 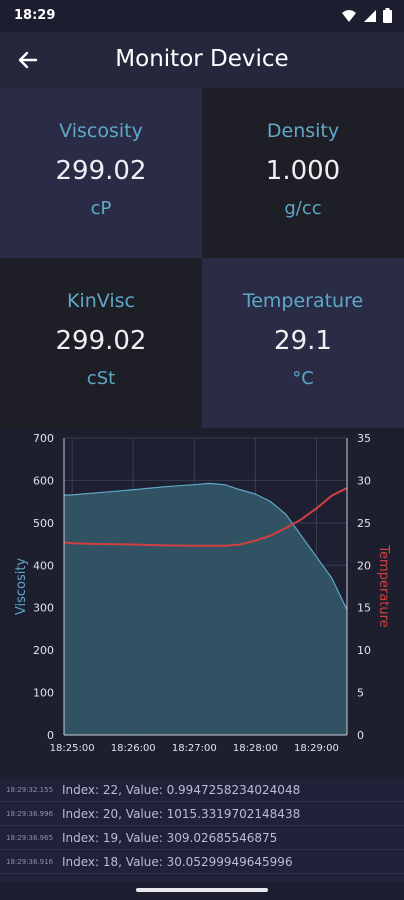 What do you see at coordinates (177, 861) in the screenshot?
I see `log-text: Index: 18, Value: 30.05299949645996` at bounding box center [177, 861].